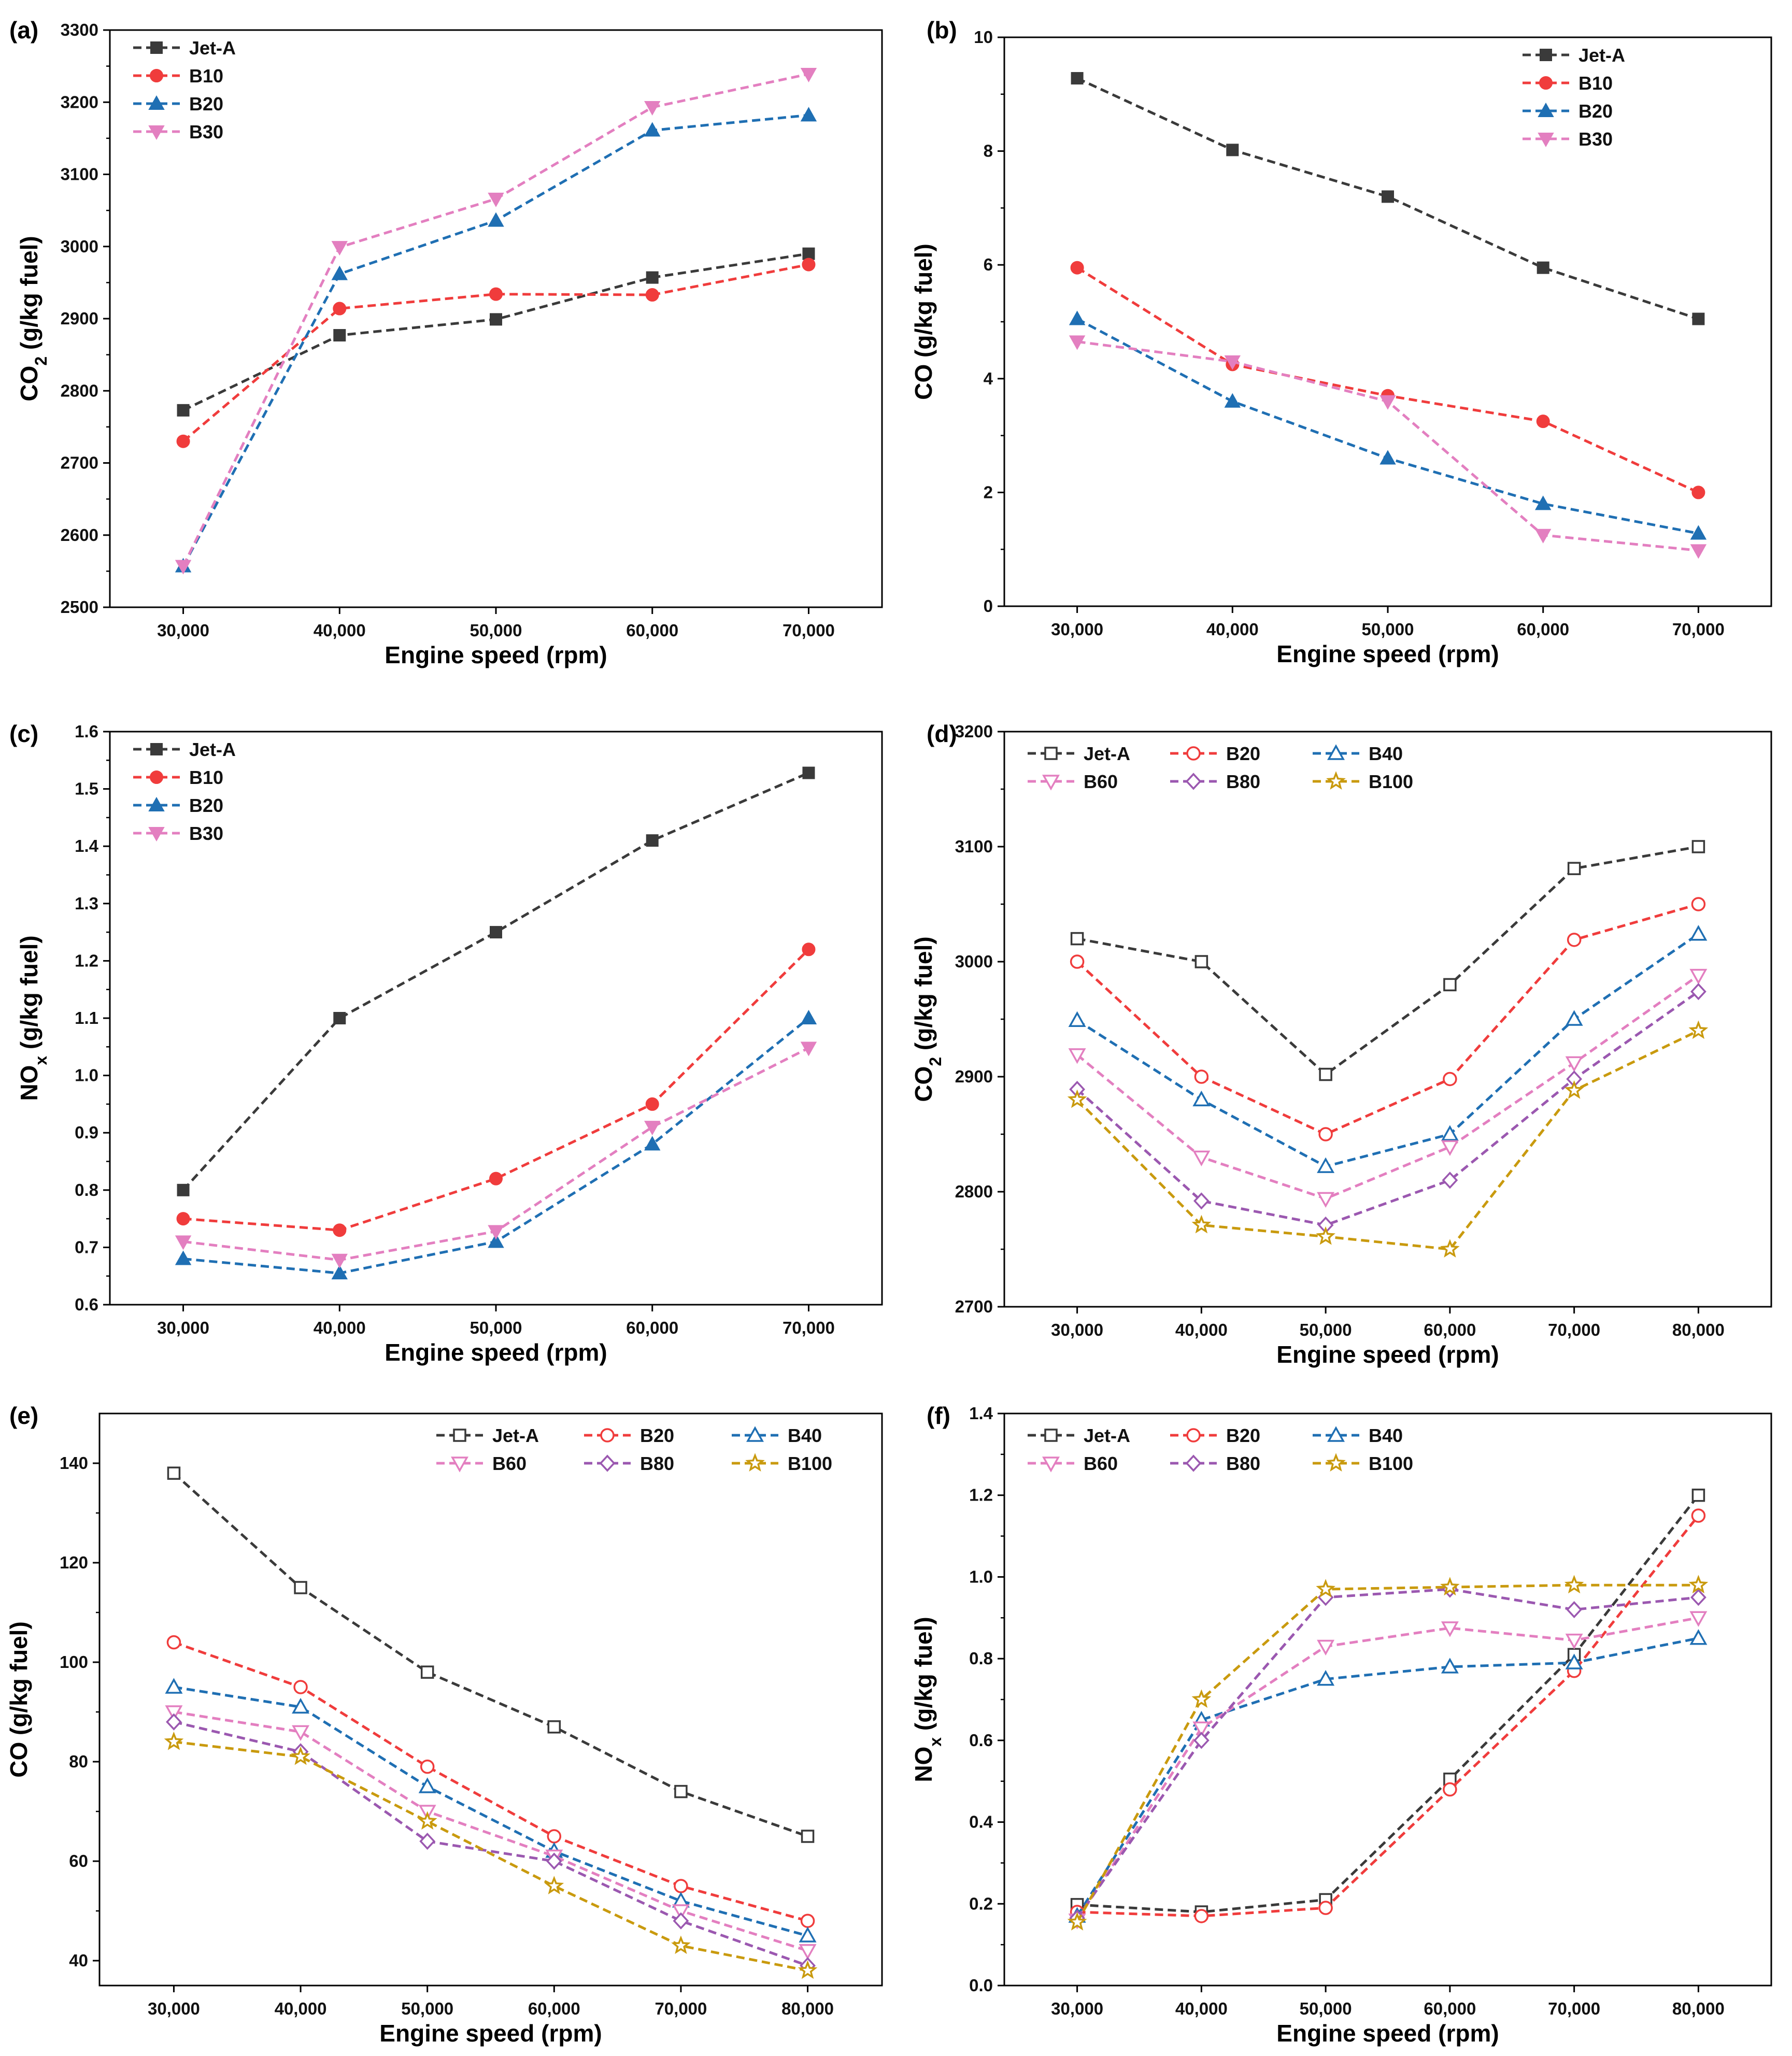  Describe the element at coordinates (178, 104) in the screenshot. I see `panel-a-legend-item-b20: B20` at that location.